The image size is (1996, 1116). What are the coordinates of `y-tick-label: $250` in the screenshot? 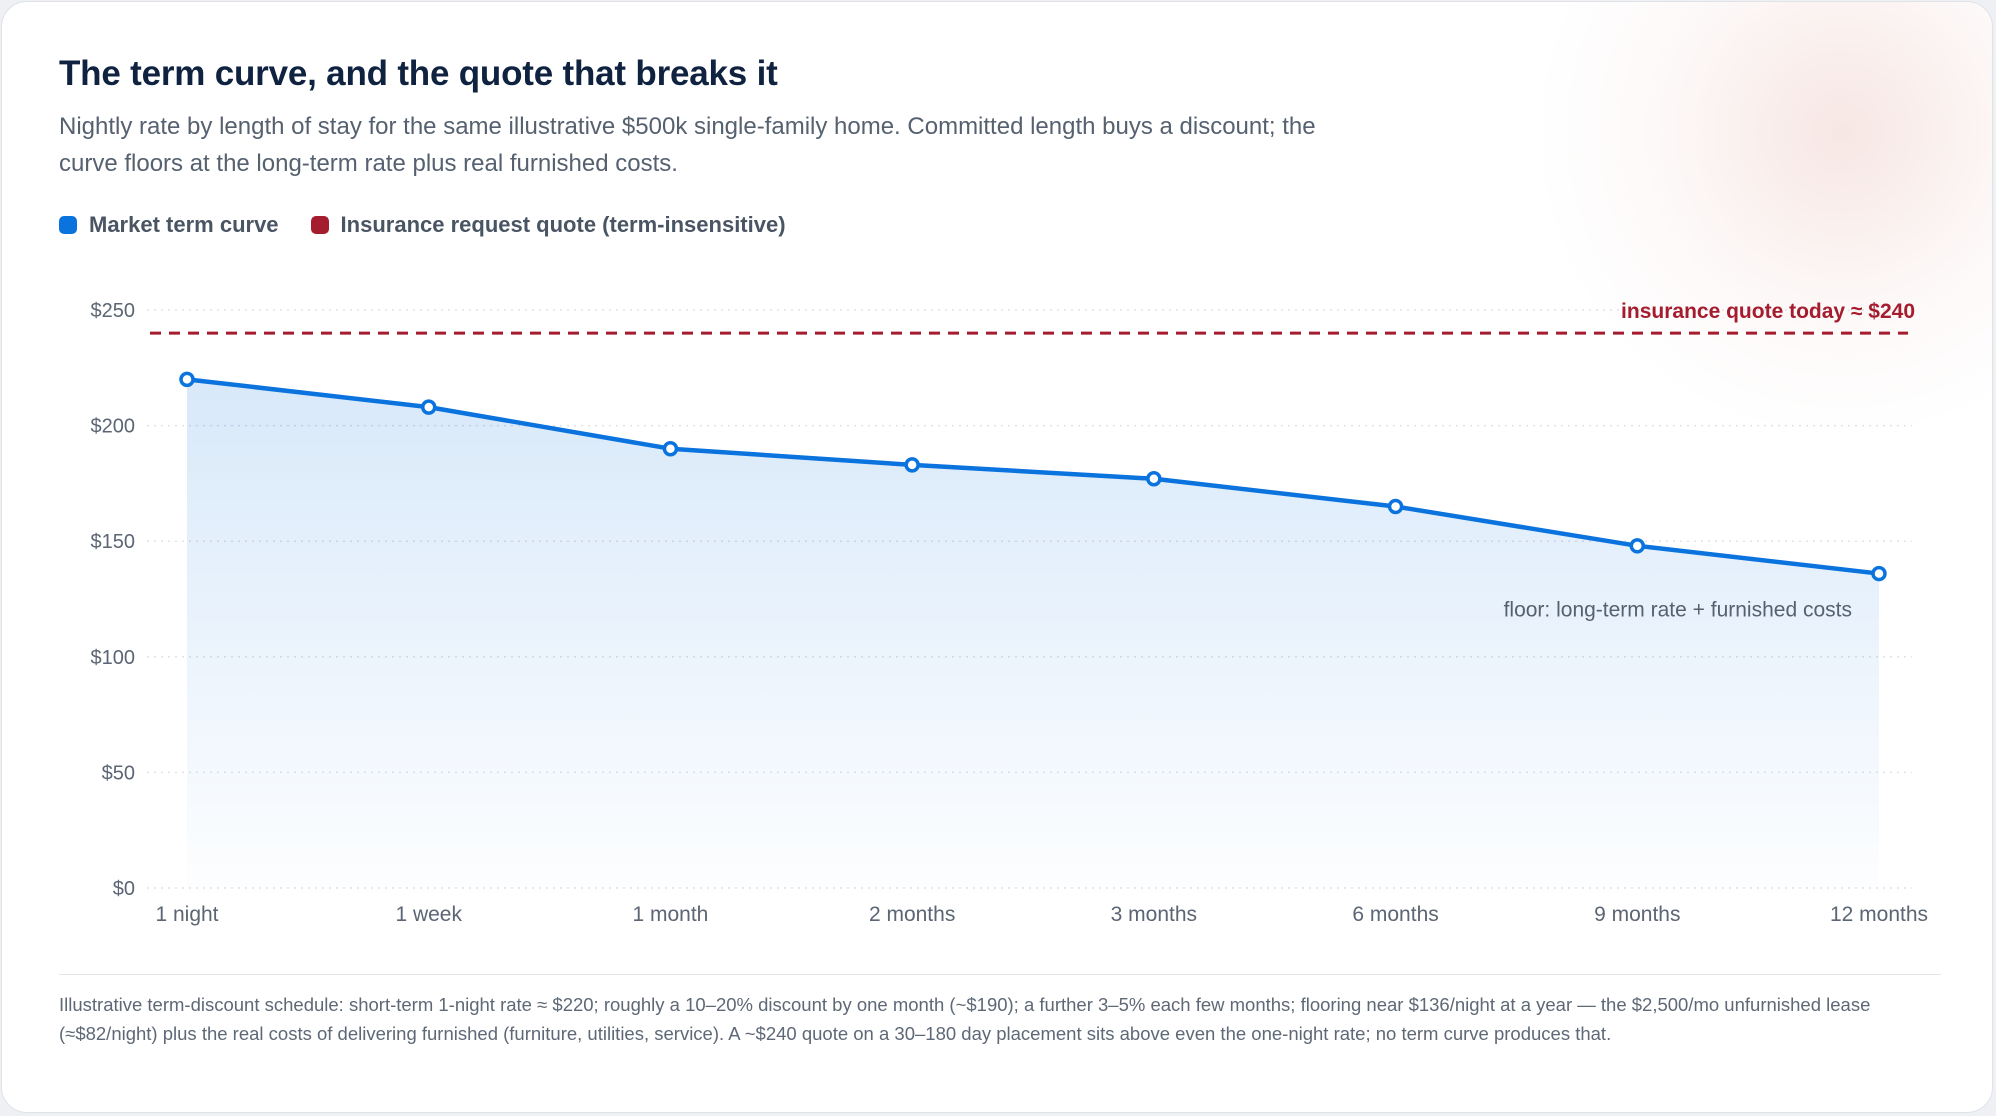 It's located at (113, 311).